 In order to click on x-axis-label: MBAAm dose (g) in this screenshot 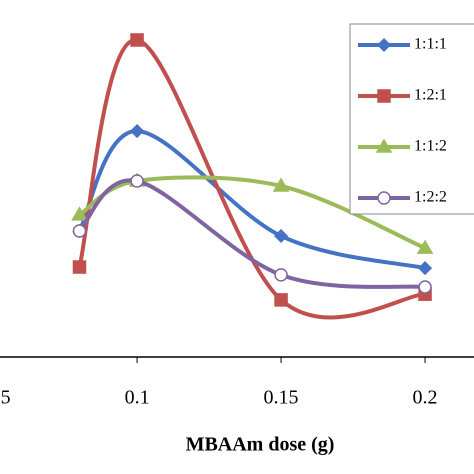, I will do `click(260, 445)`.